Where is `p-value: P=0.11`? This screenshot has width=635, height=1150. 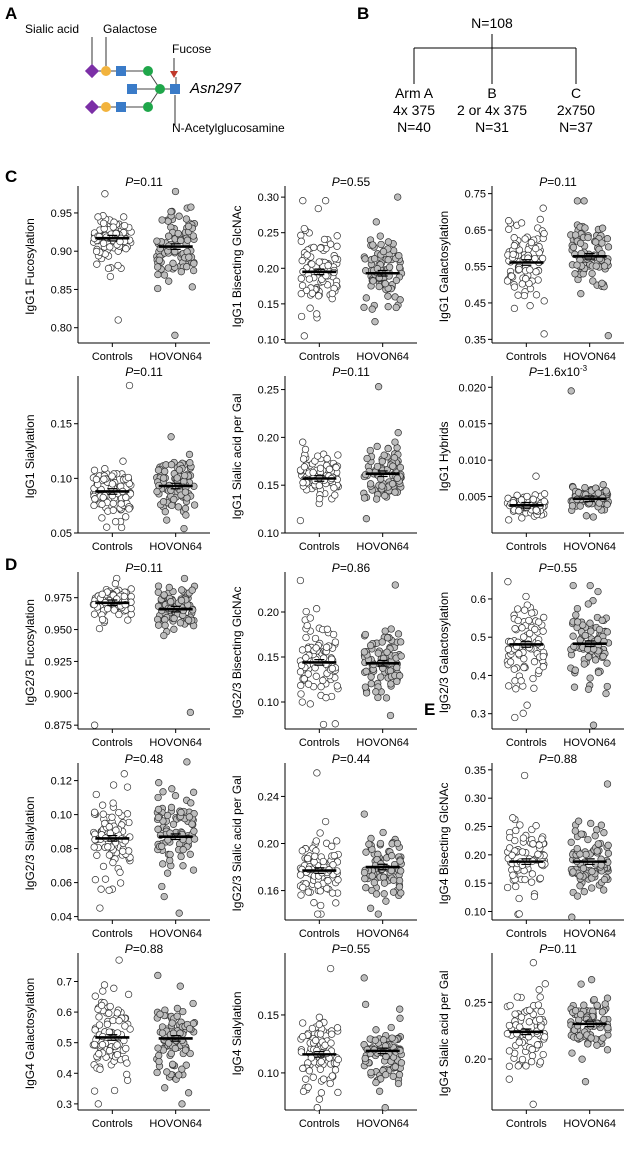
p-value: P=0.11 is located at coordinates (351, 372).